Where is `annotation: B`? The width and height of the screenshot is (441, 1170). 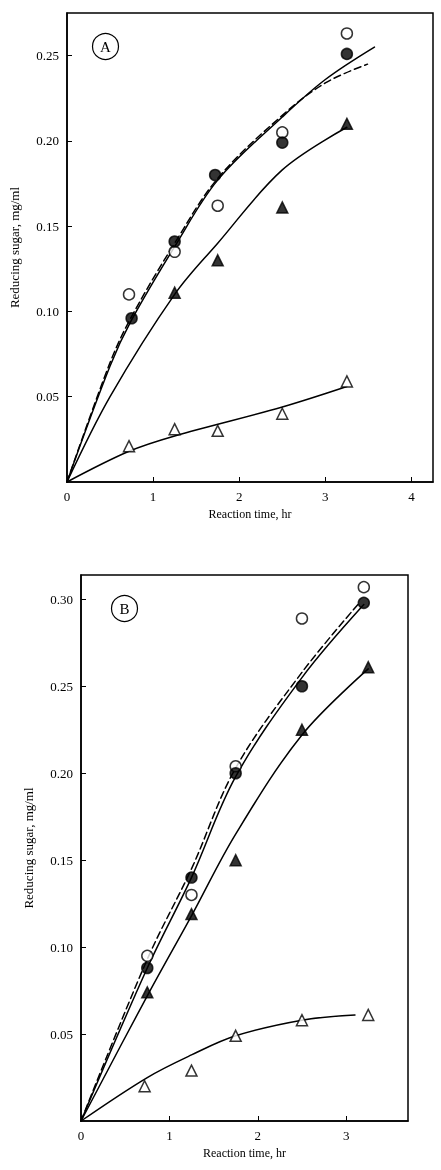
annotation: B is located at coordinates (124, 608).